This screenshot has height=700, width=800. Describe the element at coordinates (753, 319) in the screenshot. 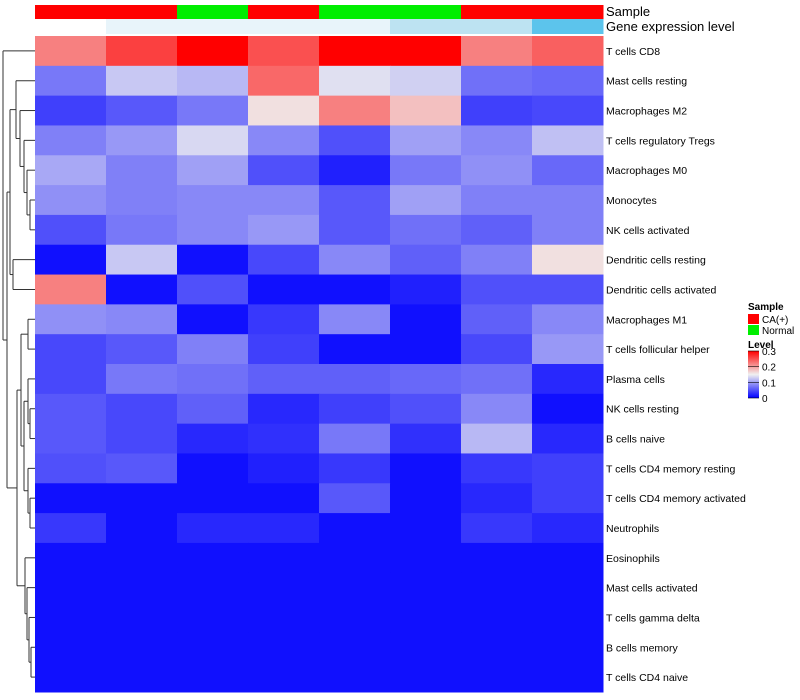

I see `sample-legend-swatch` at that location.